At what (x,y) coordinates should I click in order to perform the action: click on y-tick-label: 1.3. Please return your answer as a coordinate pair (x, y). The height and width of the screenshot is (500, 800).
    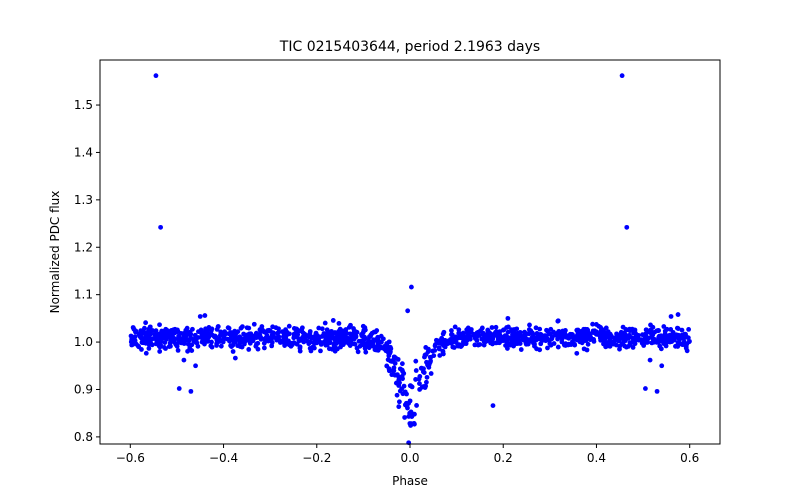
    Looking at the image, I should click on (83, 200).